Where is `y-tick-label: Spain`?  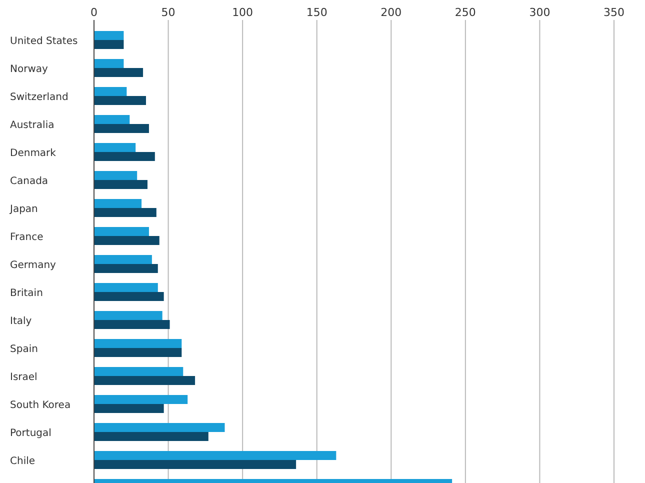
y-tick-label: Spain is located at coordinates (24, 349).